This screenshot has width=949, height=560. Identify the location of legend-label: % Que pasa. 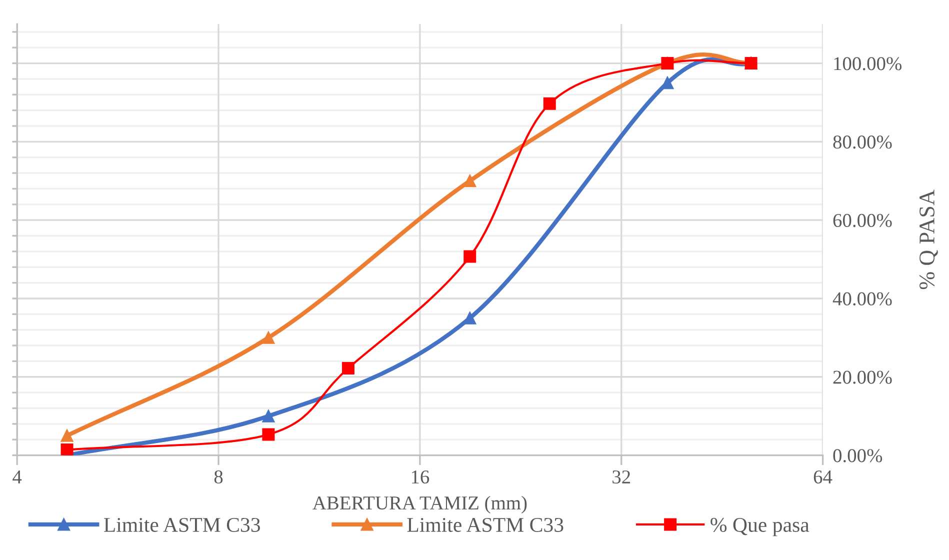
(760, 527).